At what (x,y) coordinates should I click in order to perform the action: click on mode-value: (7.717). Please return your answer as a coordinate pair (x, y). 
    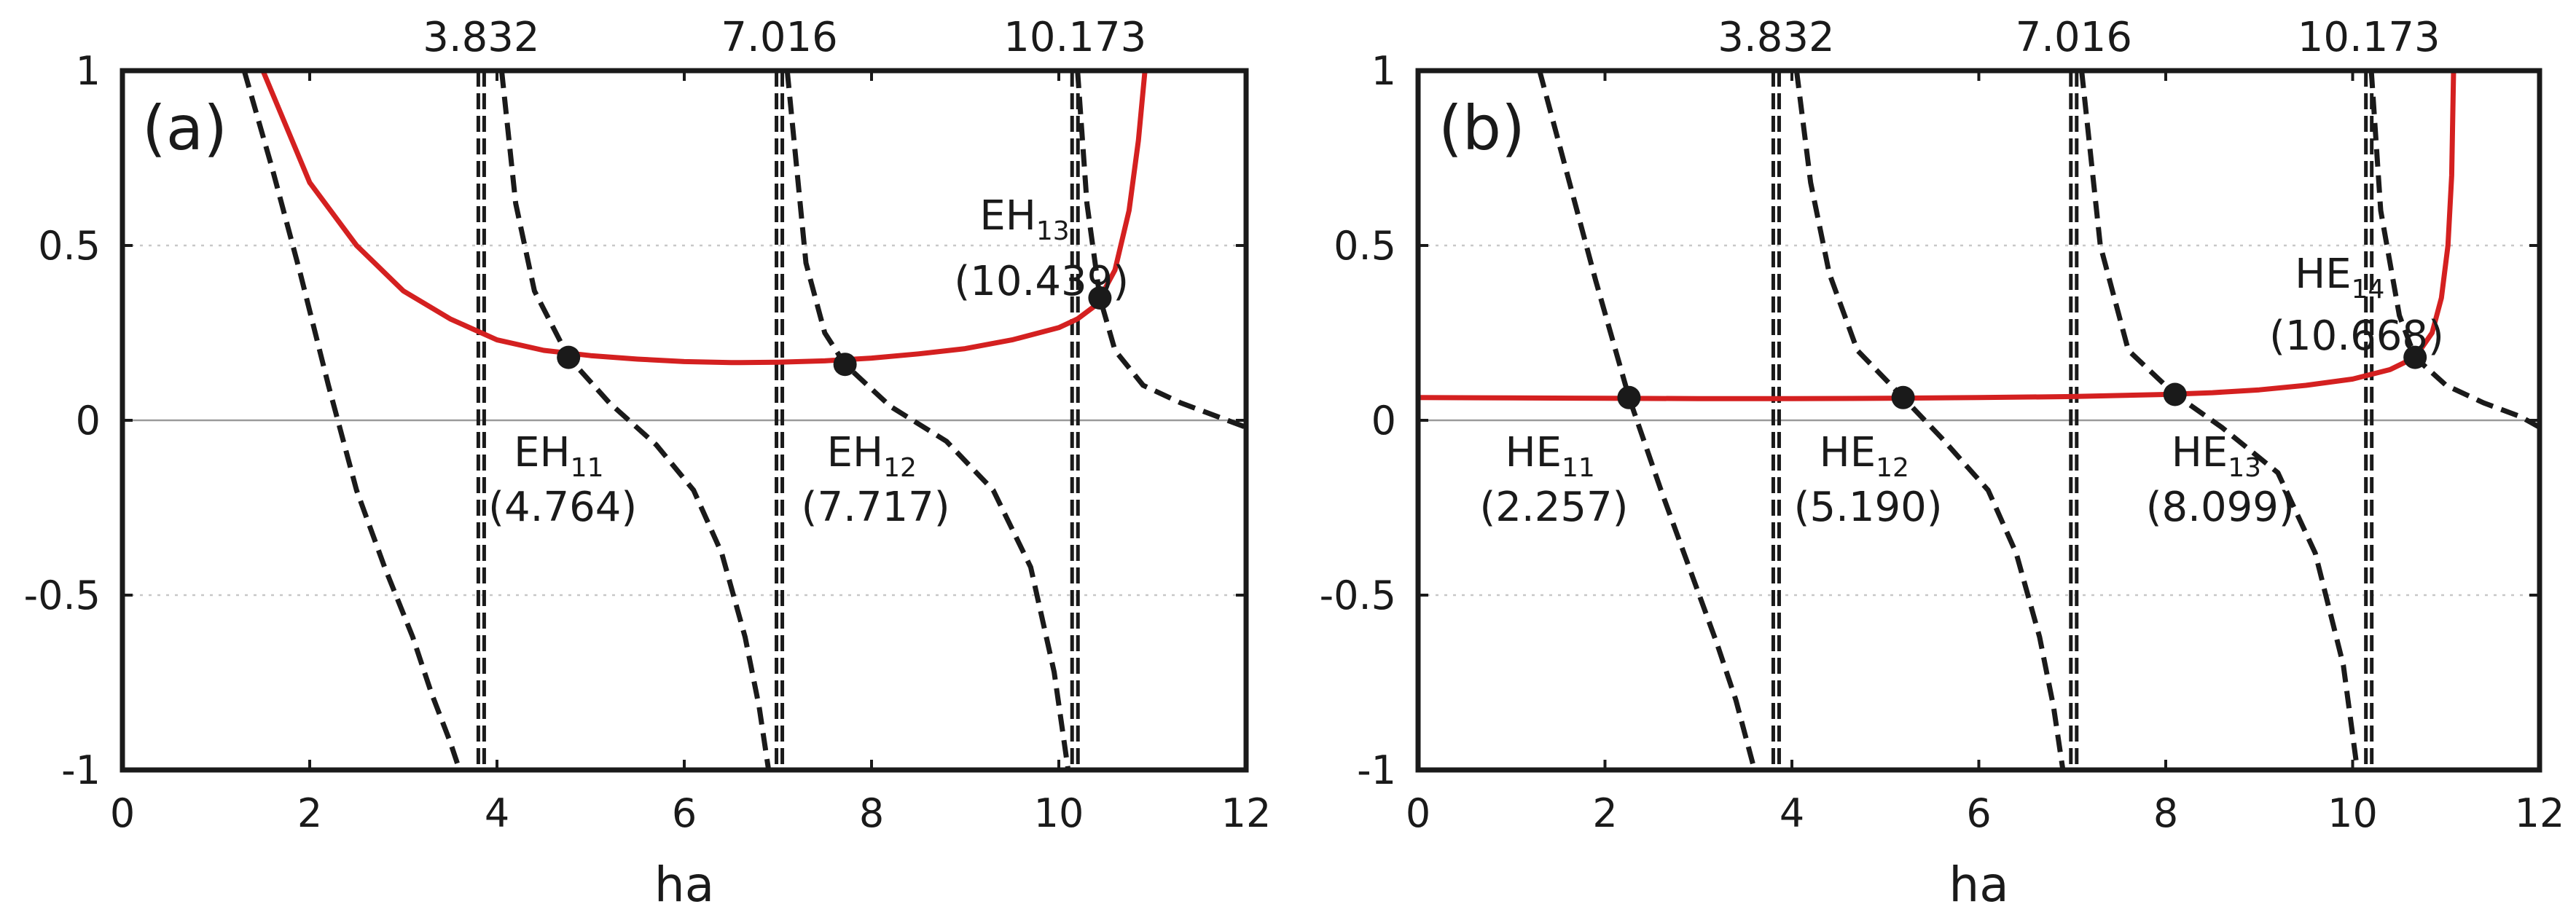
    Looking at the image, I should click on (876, 507).